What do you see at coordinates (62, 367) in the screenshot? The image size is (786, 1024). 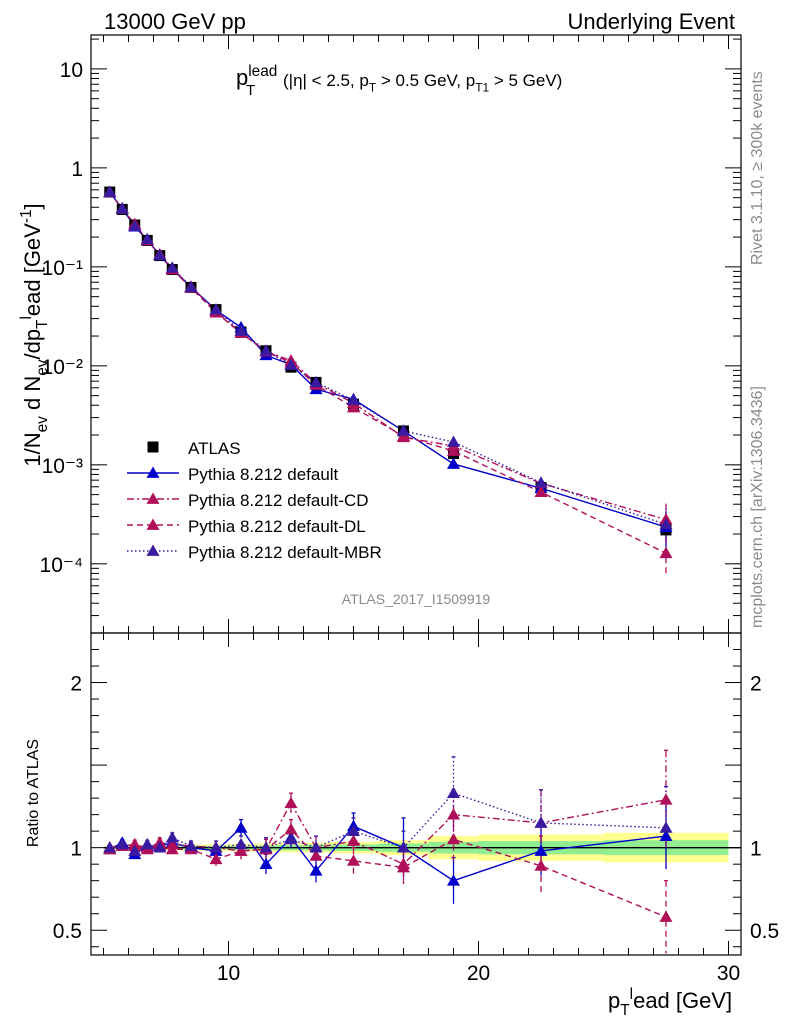 I see `y-tick-label-main: 10⁻²` at bounding box center [62, 367].